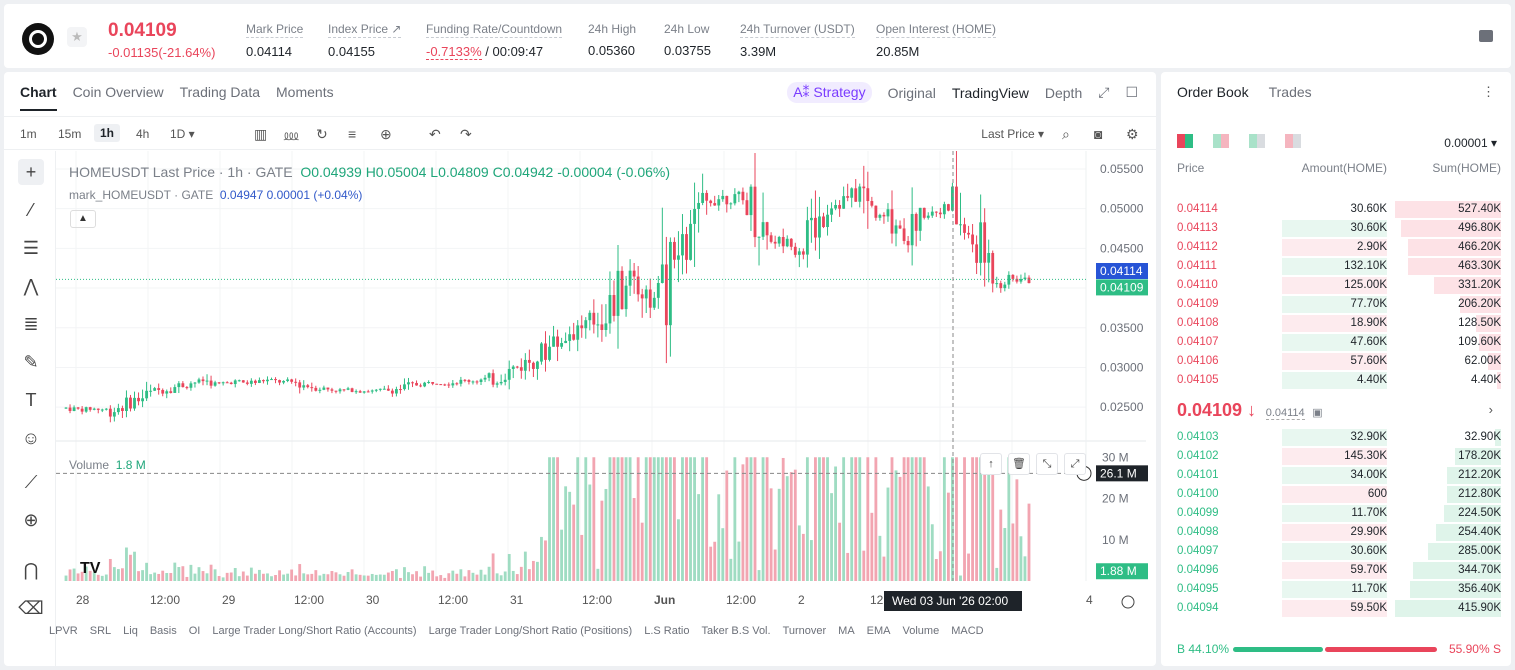 Image resolution: width=1515 pixels, height=670 pixels. I want to click on ask-row: 0.04108 18.90K 128.50K, so click(1339, 323).